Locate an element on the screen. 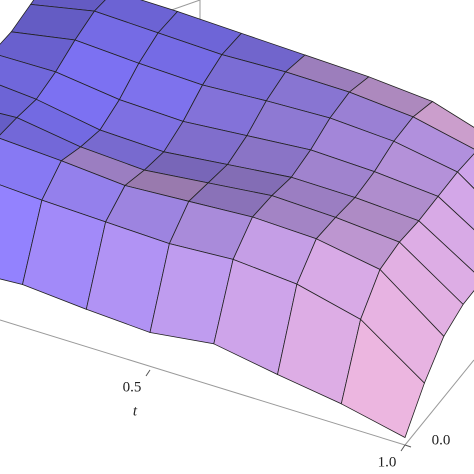 The width and height of the screenshot is (474, 474). x-tick-label: 0.5 is located at coordinates (132, 387).